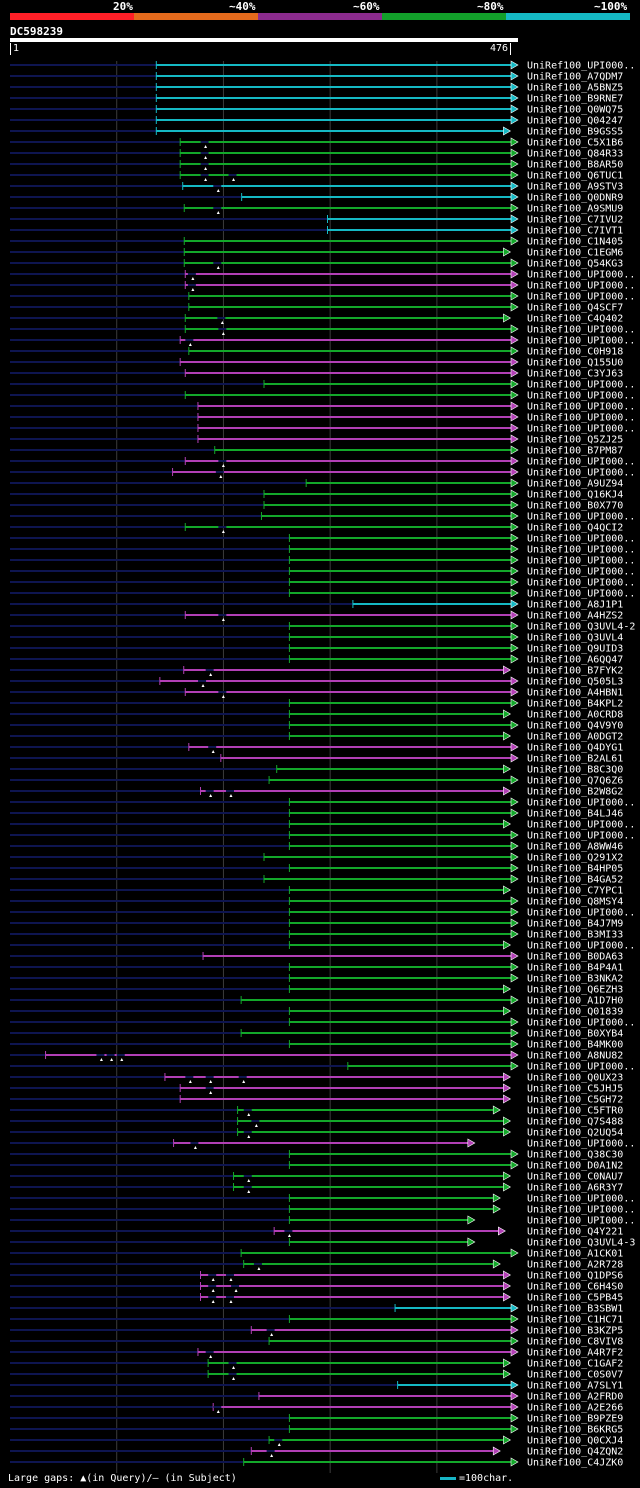 The width and height of the screenshot is (640, 1488). Describe the element at coordinates (316, 792) in the screenshot. I see `hit-row: UniRef100_B2W8G2` at that location.